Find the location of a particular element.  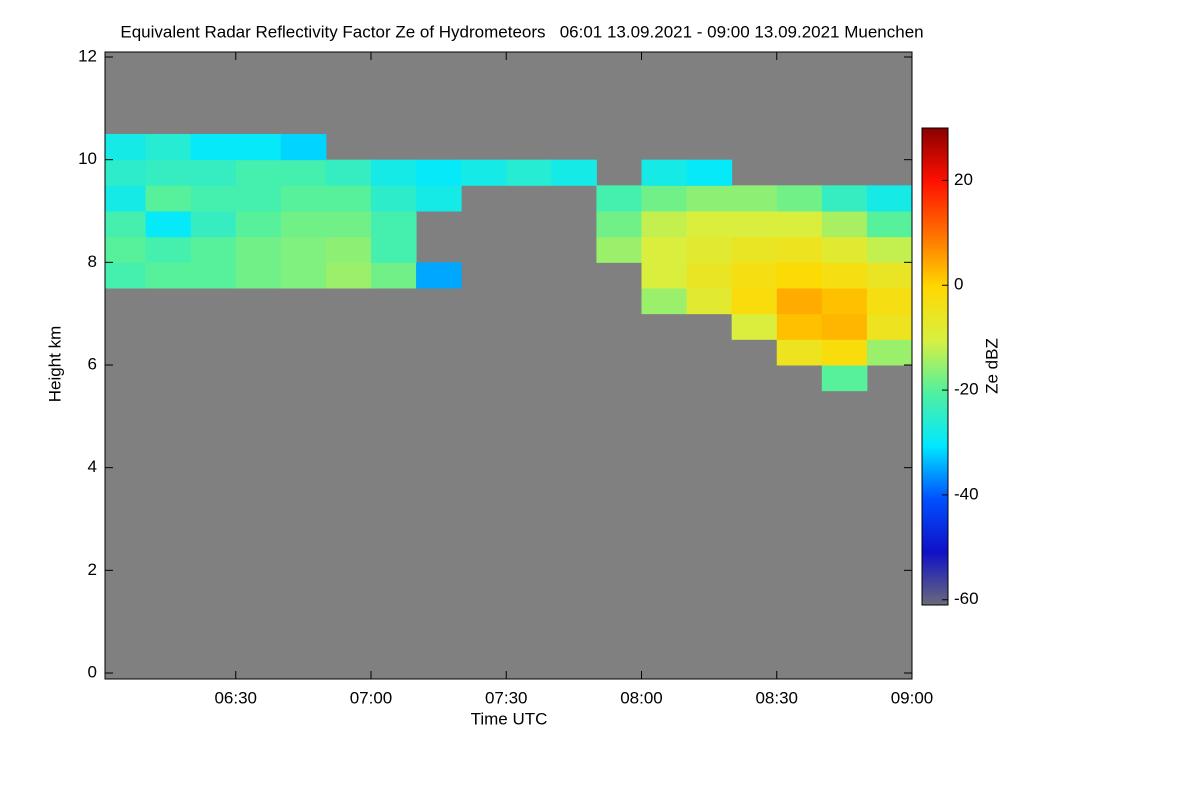

colorbar-label: Ze dBZ is located at coordinates (991, 366).